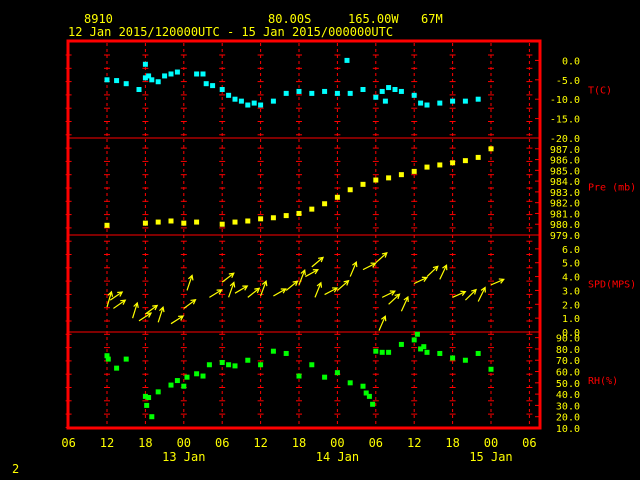 The height and width of the screenshot is (480, 640). I want to click on y-tick-label: 987.0, so click(565, 150).